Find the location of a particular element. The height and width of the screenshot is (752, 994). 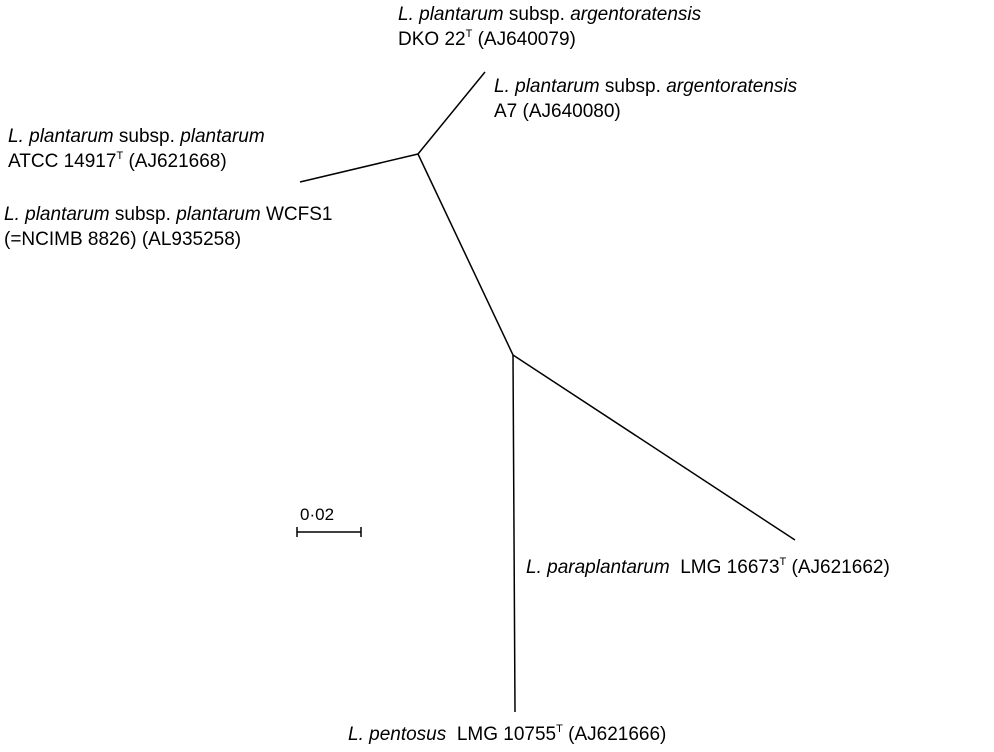

scale-bar-label: 0·02 is located at coordinates (317, 514).